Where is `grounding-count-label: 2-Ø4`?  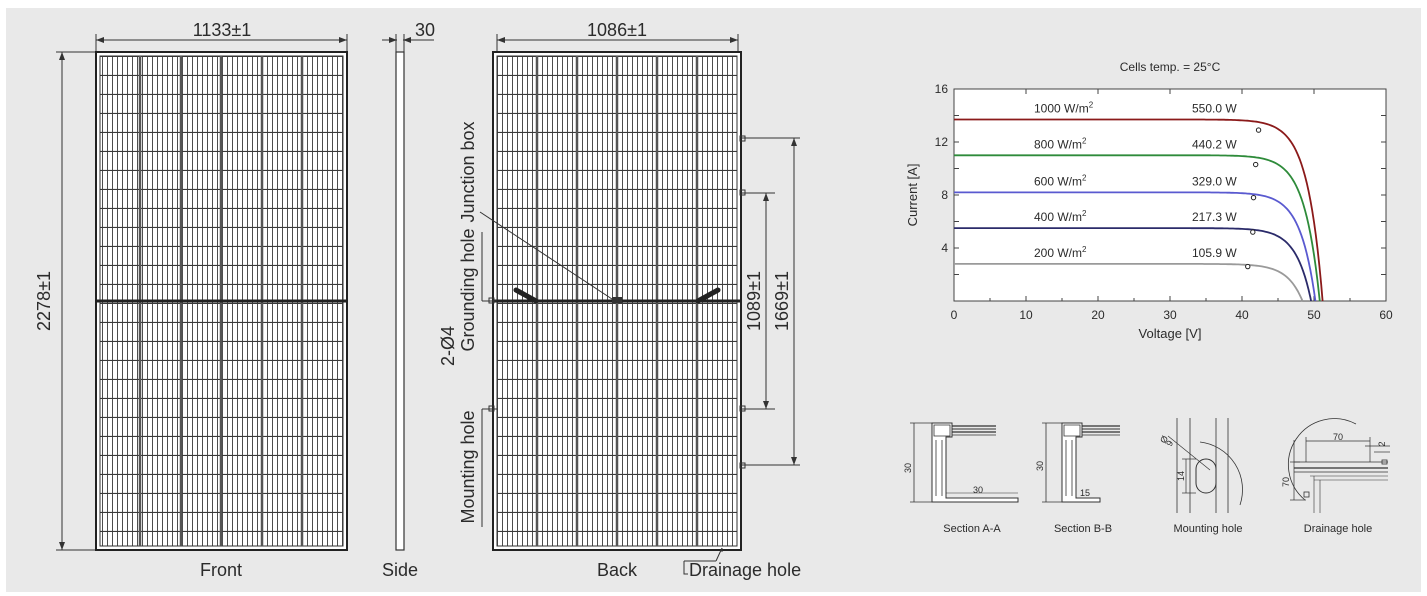
grounding-count-label: 2-Ø4 is located at coordinates (448, 346).